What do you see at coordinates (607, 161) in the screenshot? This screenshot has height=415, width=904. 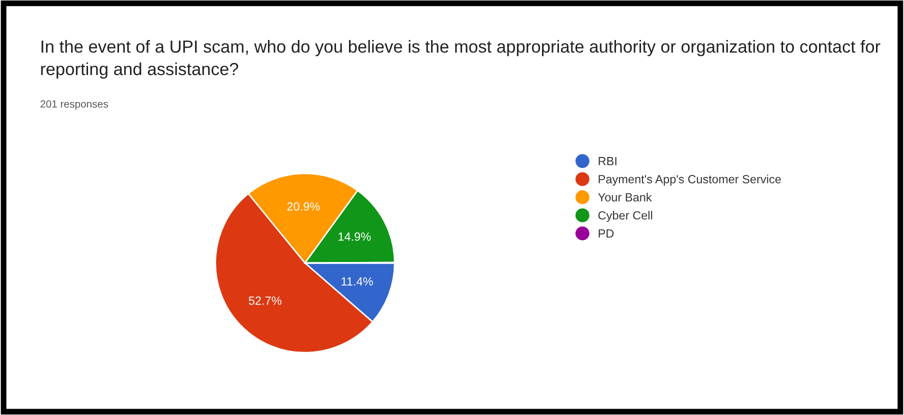 I see `legend-label: RBI` at bounding box center [607, 161].